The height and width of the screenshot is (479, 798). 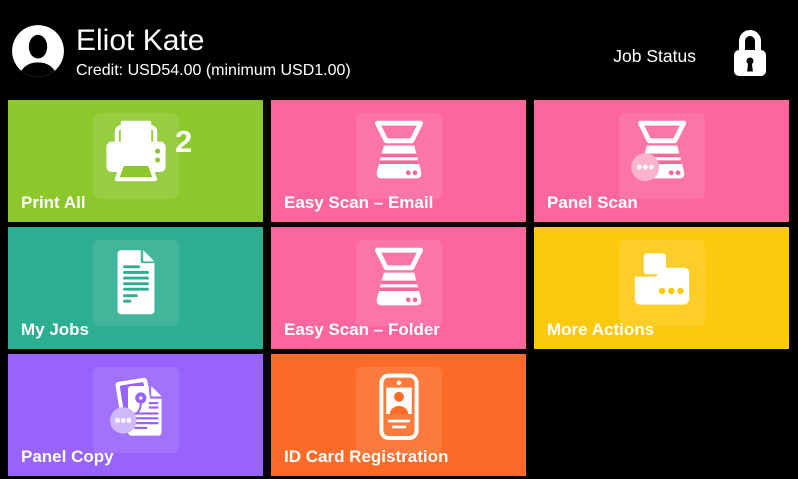 I want to click on tile-print-all: 2 Print All, so click(x=135, y=161).